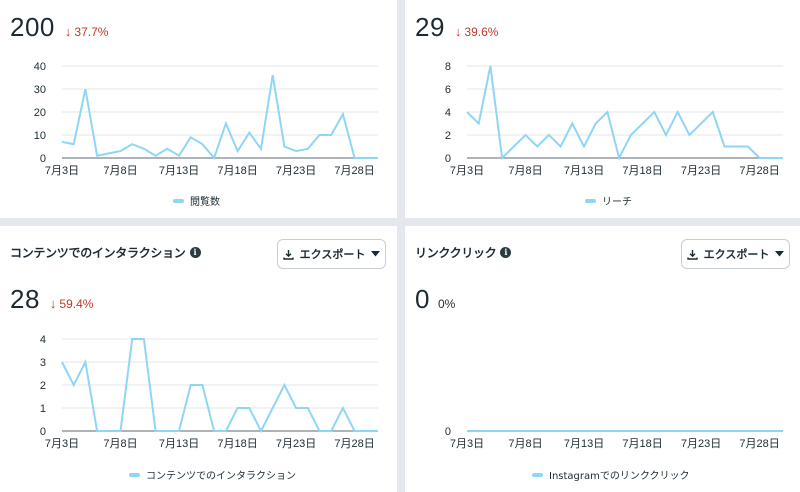 Image resolution: width=800 pixels, height=492 pixels. I want to click on reach-legend: リーチ, so click(608, 200).